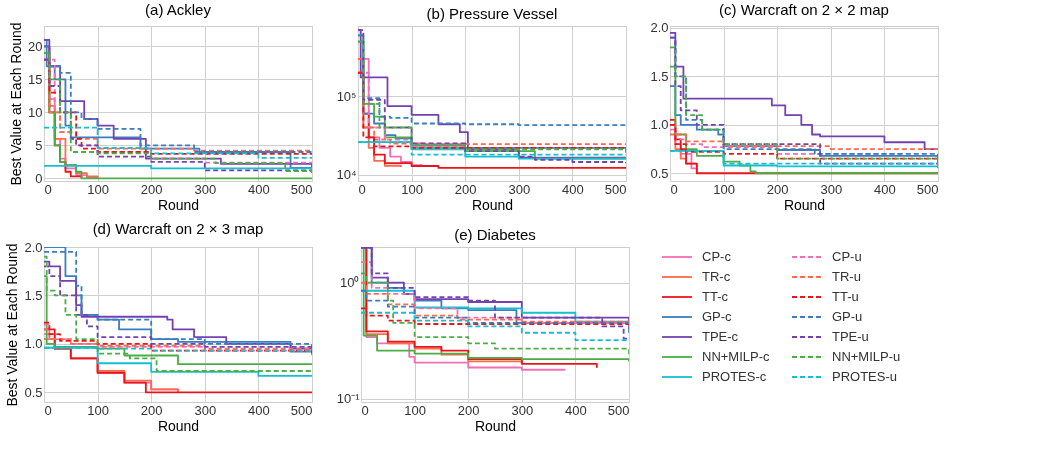  I want to click on y-tick-label: 5, so click(39, 145).